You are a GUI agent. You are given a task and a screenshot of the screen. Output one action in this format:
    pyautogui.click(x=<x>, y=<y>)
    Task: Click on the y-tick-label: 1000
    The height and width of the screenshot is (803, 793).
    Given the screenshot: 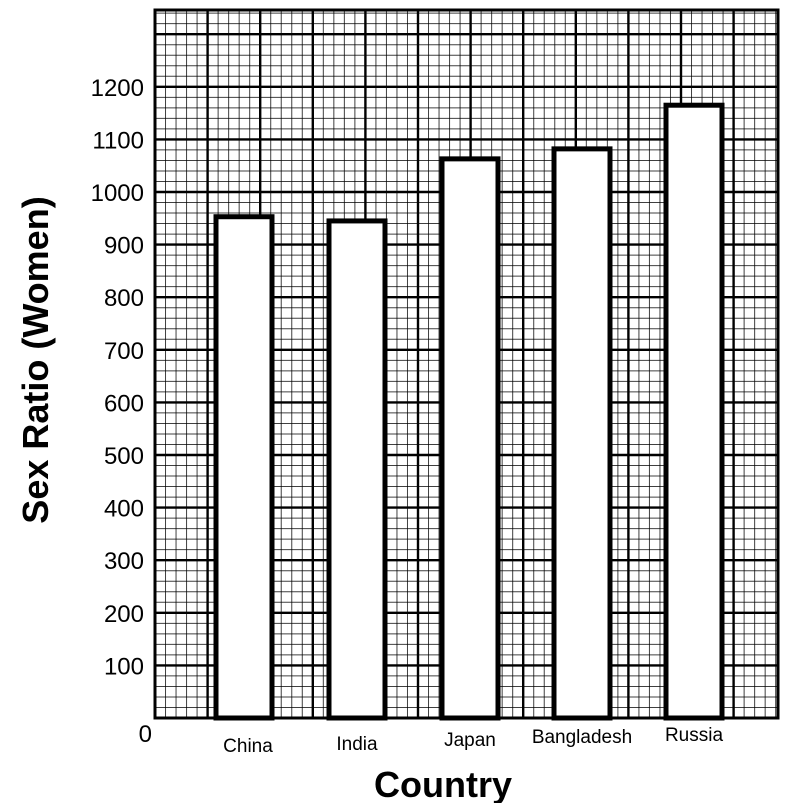 What is the action you would take?
    pyautogui.click(x=117, y=193)
    